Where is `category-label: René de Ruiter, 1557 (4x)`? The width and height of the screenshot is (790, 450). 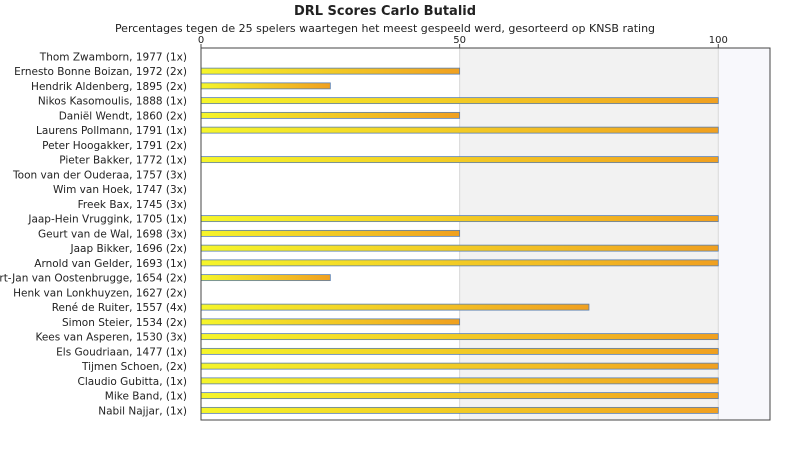 category-label: René de Ruiter, 1557 (4x) is located at coordinates (119, 308).